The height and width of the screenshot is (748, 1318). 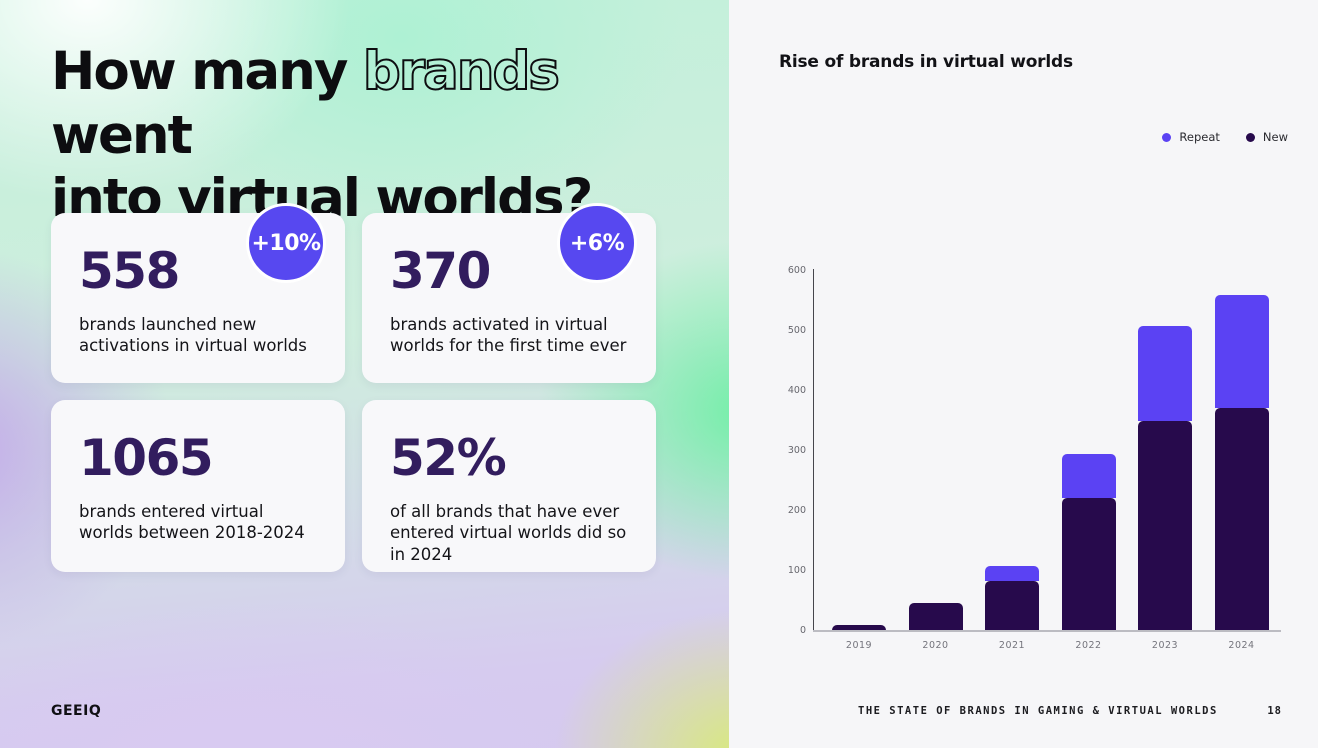 I want to click on legend-label: New, so click(x=1275, y=137).